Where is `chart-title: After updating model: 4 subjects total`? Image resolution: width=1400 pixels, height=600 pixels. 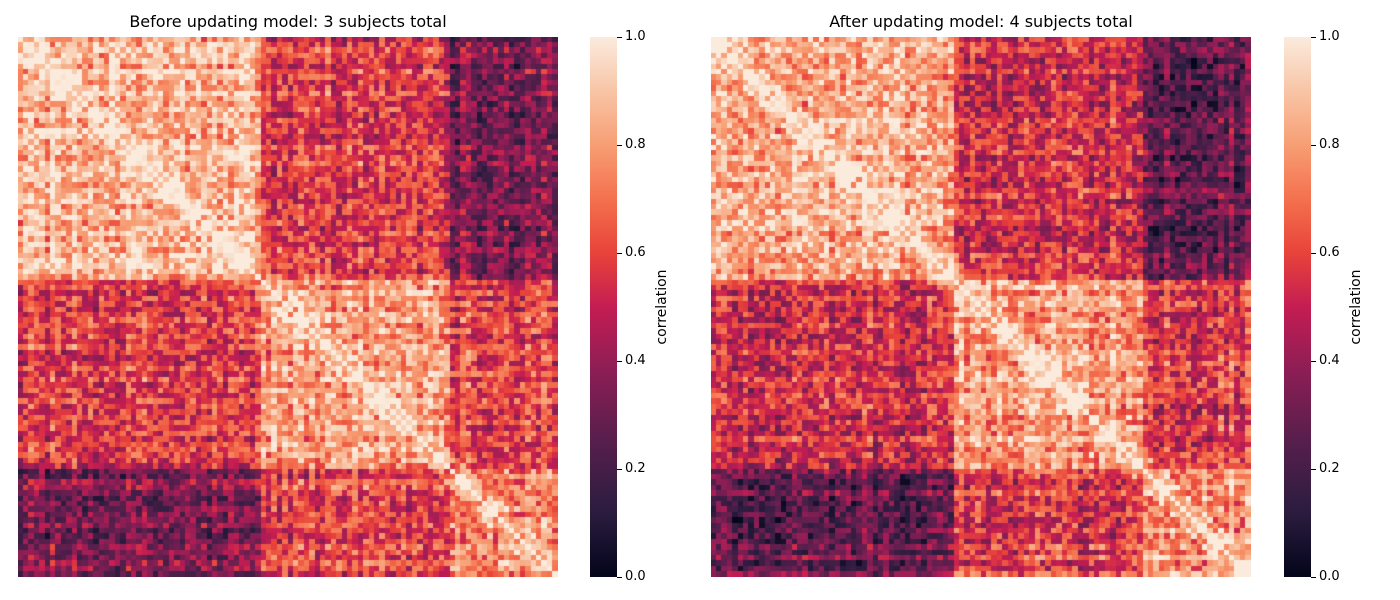 chart-title: After updating model: 4 subjects total is located at coordinates (981, 21).